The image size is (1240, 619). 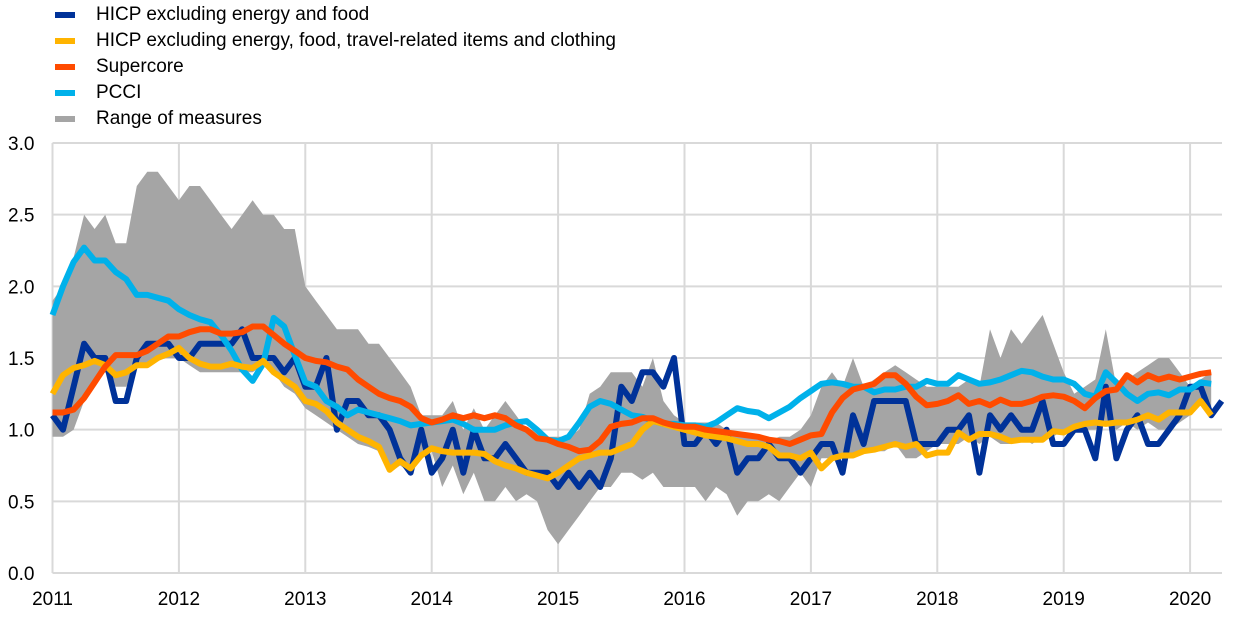 What do you see at coordinates (21, 144) in the screenshot?
I see `y-tick-label: 3.0` at bounding box center [21, 144].